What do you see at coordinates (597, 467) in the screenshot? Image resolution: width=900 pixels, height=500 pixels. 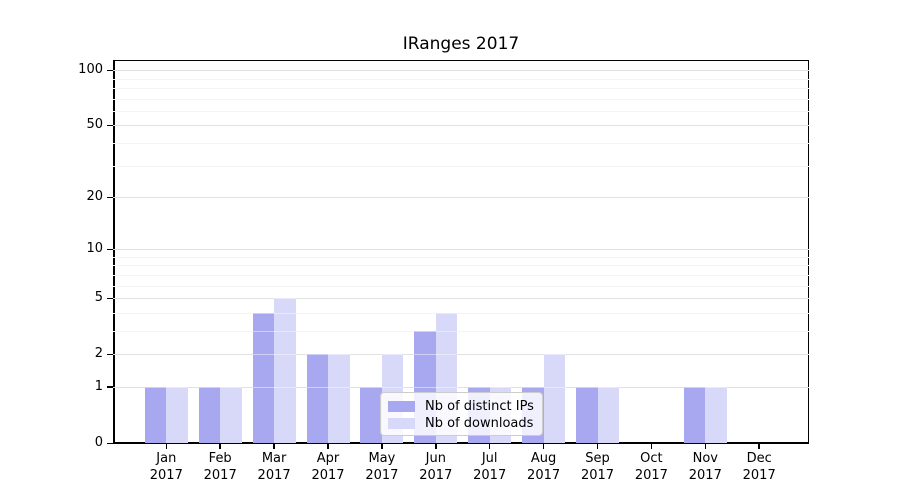 I see `x-axis-tick-label: Sep 2017` at bounding box center [597, 467].